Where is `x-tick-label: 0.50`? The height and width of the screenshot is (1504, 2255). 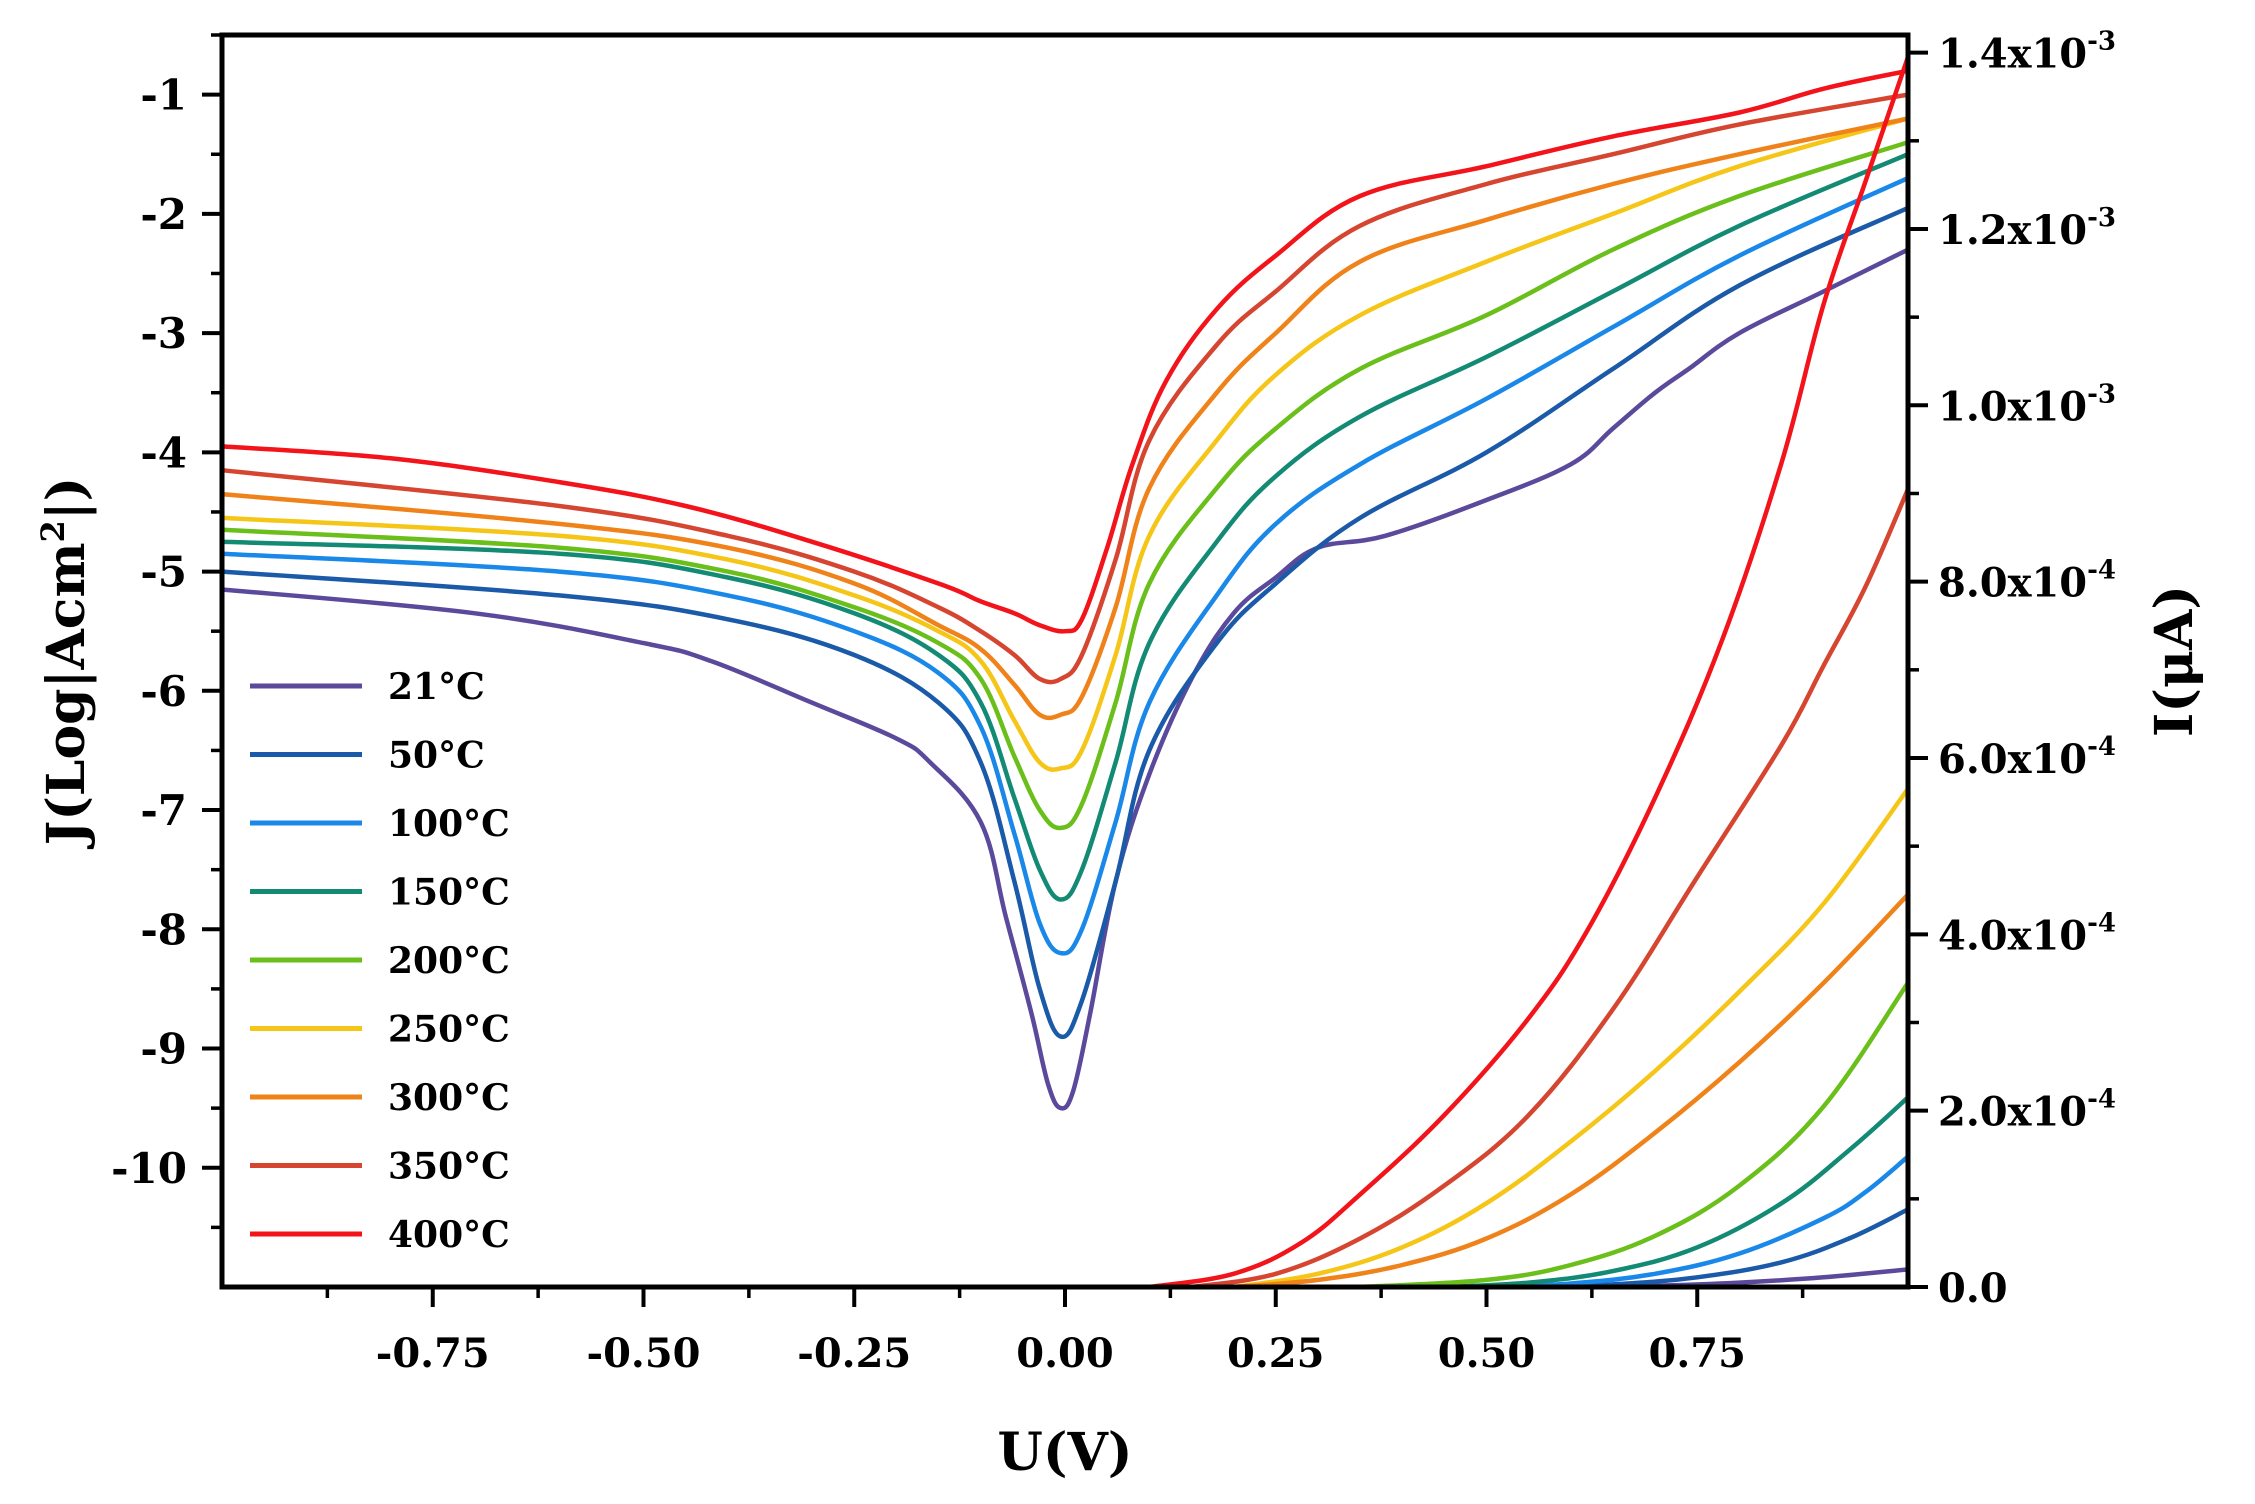
x-tick-label: 0.50 is located at coordinates (1486, 1353).